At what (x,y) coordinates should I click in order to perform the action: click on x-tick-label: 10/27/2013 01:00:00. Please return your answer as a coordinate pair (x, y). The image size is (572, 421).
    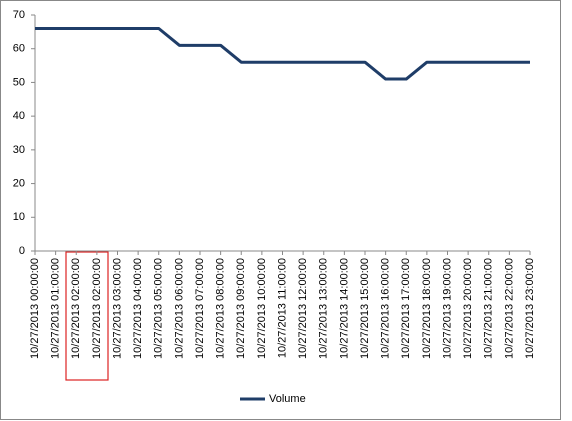
    Looking at the image, I should click on (56, 308).